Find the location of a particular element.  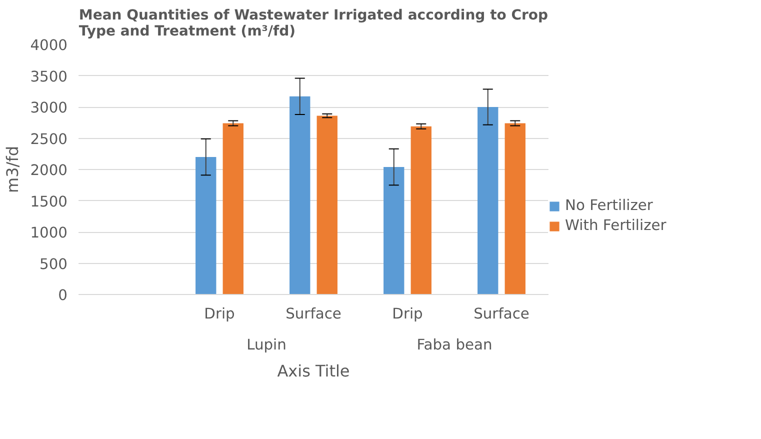

y-tick-label: 0 is located at coordinates (63, 295).